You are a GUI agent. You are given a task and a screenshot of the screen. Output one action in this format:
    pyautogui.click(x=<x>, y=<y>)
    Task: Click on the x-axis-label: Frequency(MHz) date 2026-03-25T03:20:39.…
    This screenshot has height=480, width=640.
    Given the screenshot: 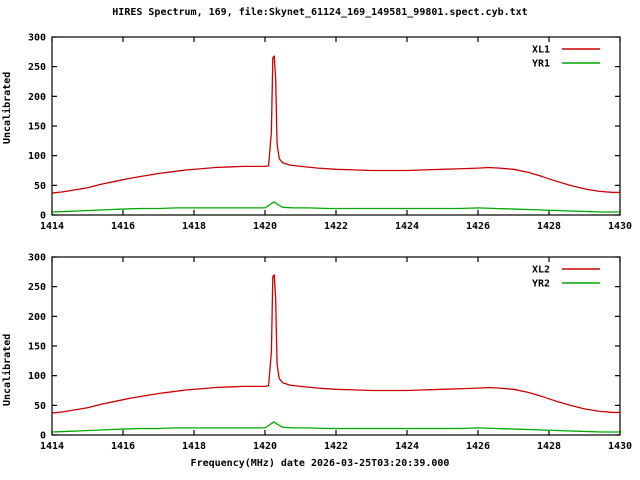 What is the action you would take?
    pyautogui.click(x=320, y=463)
    